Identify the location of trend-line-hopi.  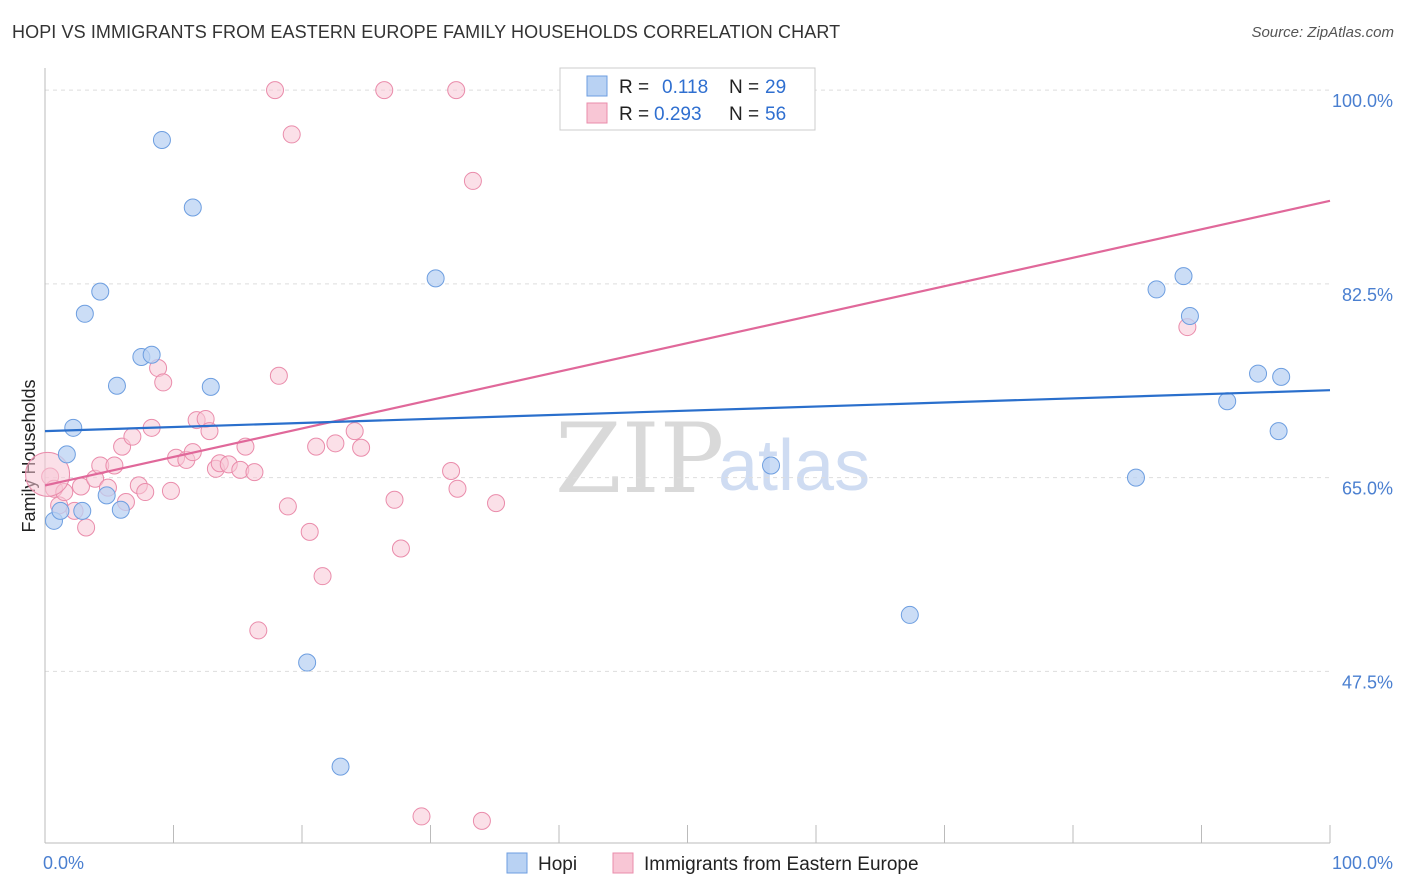
(687, 411).